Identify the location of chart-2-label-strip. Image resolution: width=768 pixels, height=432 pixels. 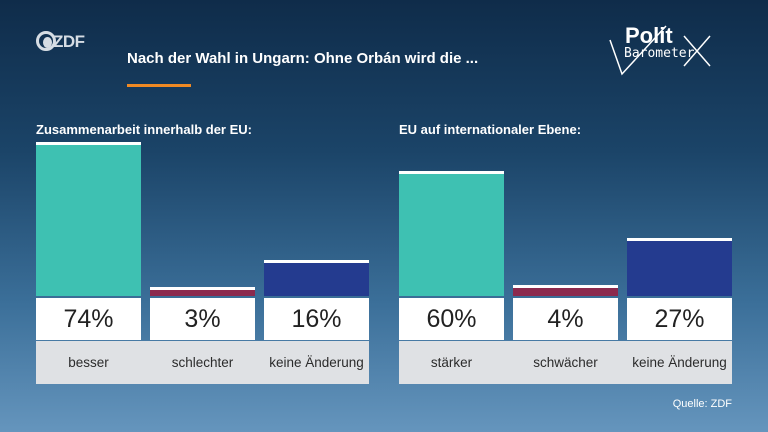
(565, 362).